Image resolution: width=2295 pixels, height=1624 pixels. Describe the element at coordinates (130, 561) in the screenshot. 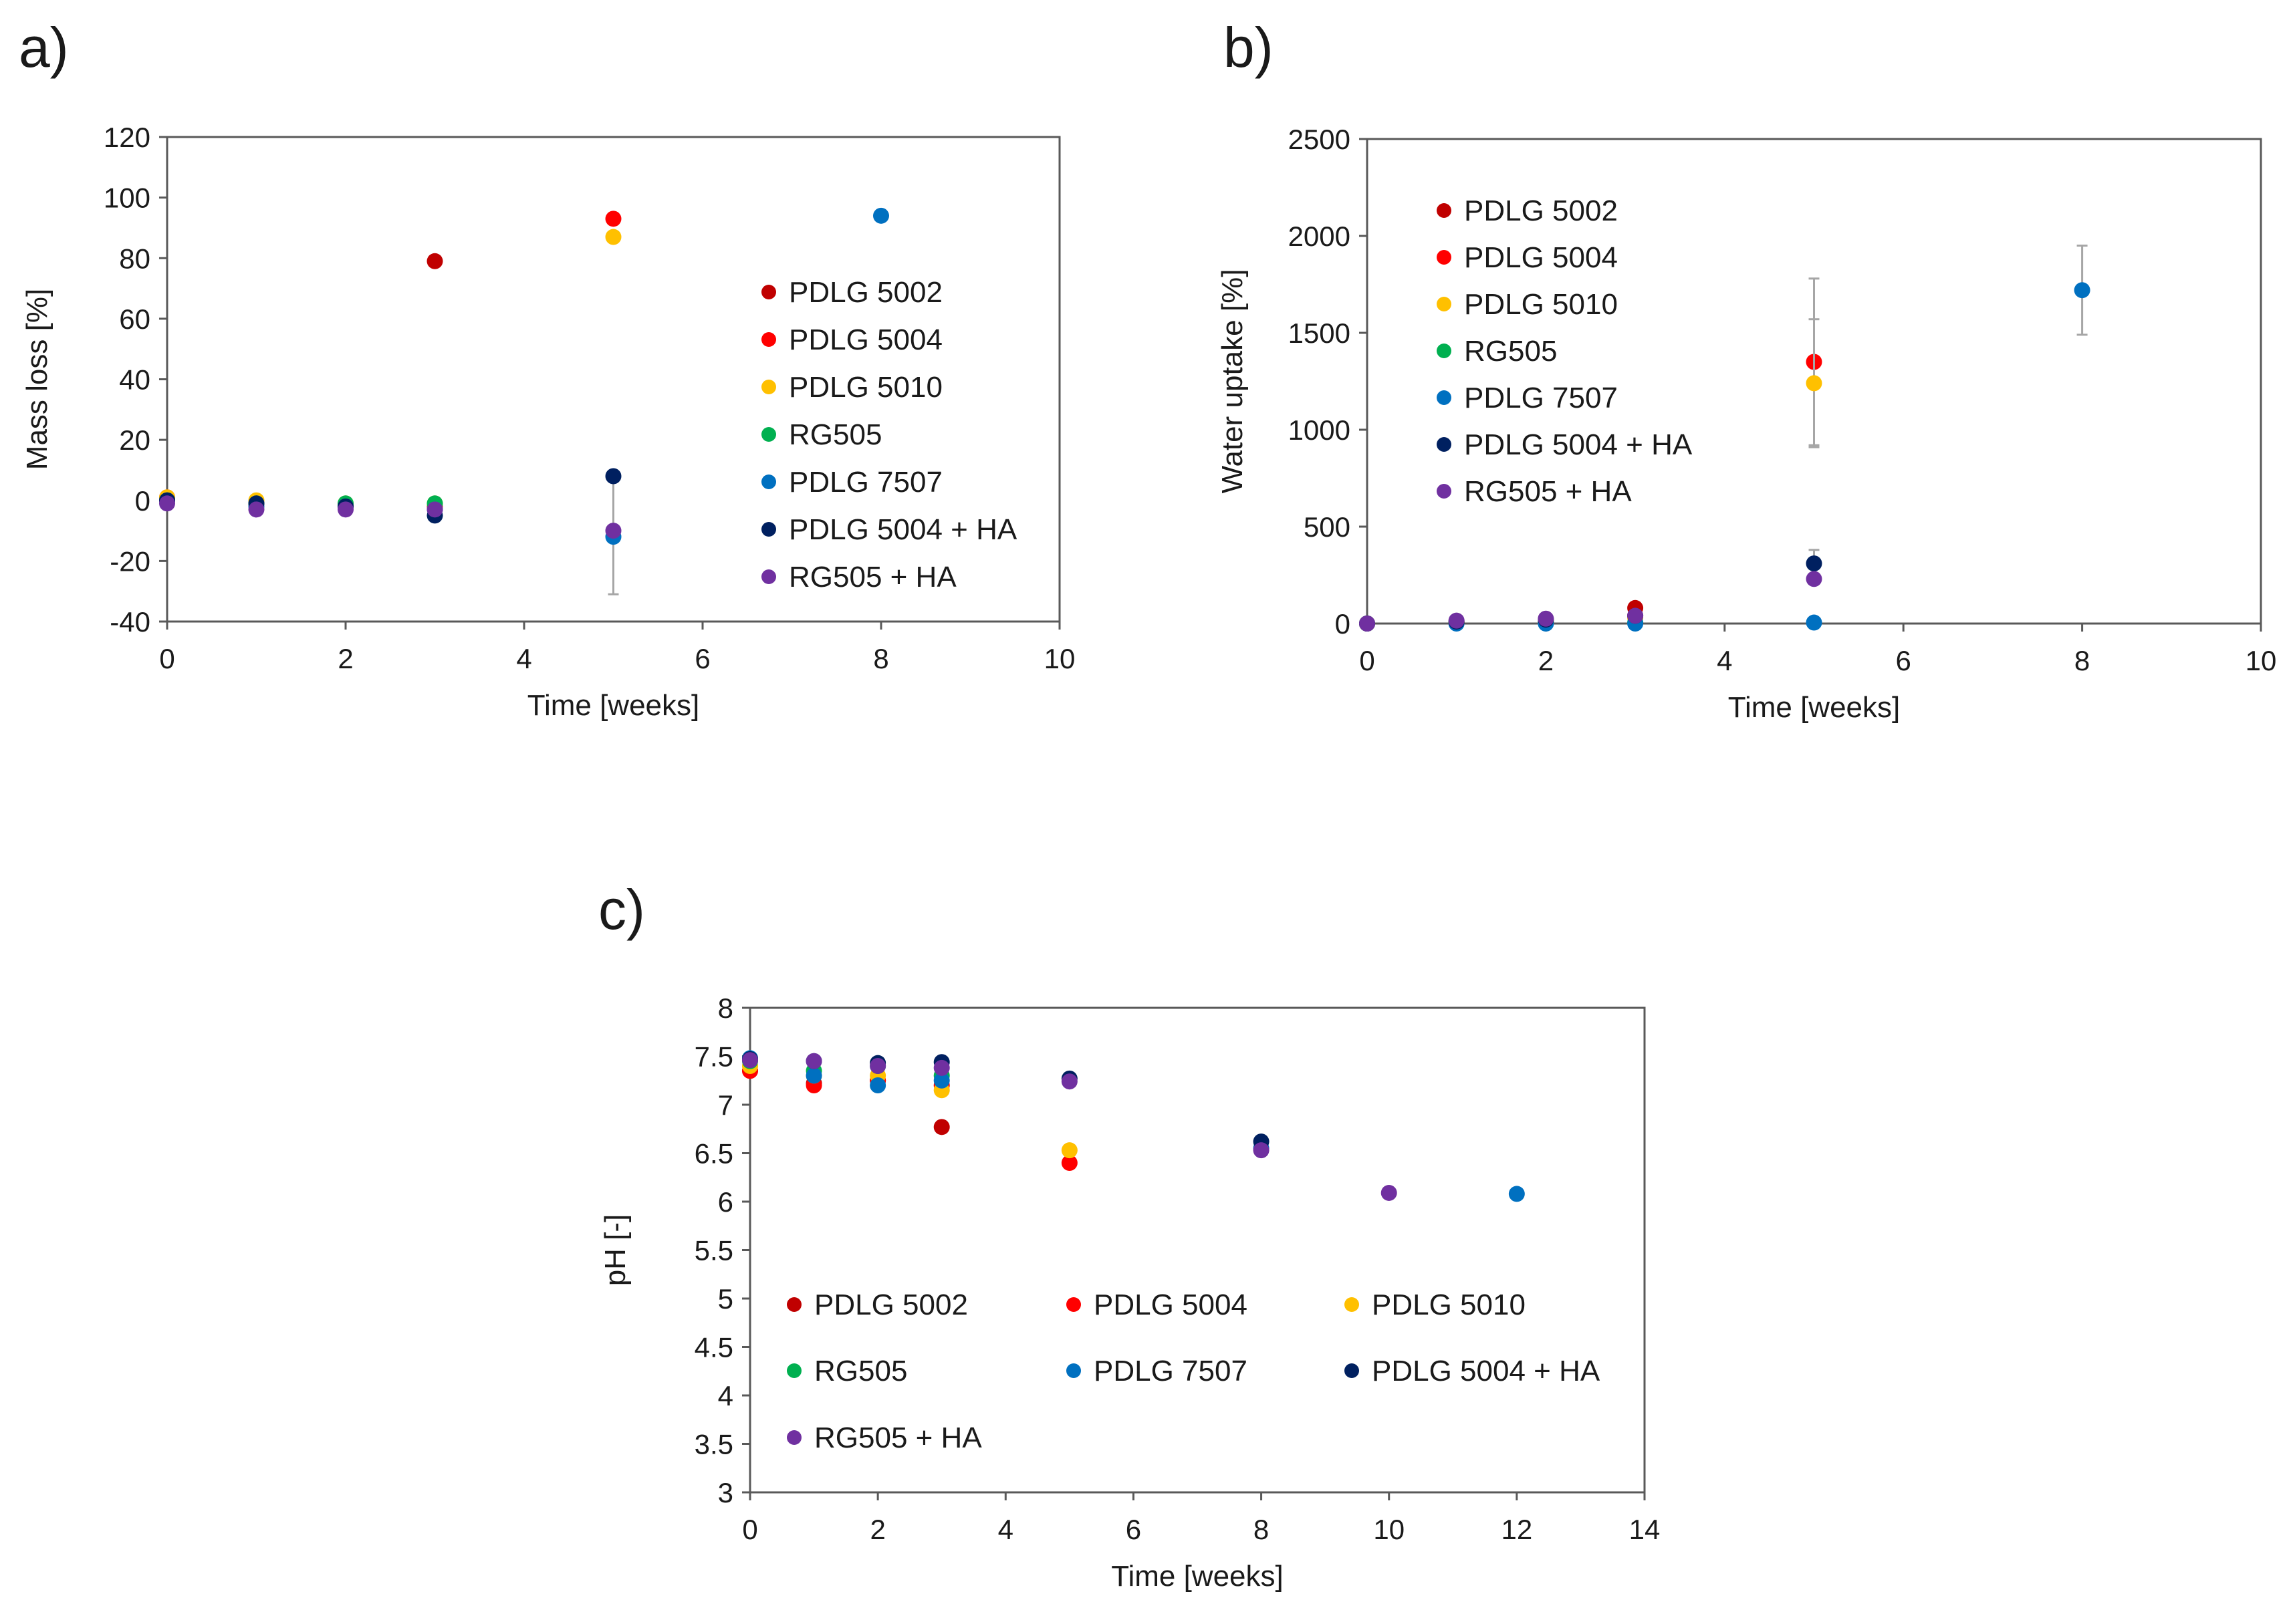

I see `y-tick-label: -20` at that location.